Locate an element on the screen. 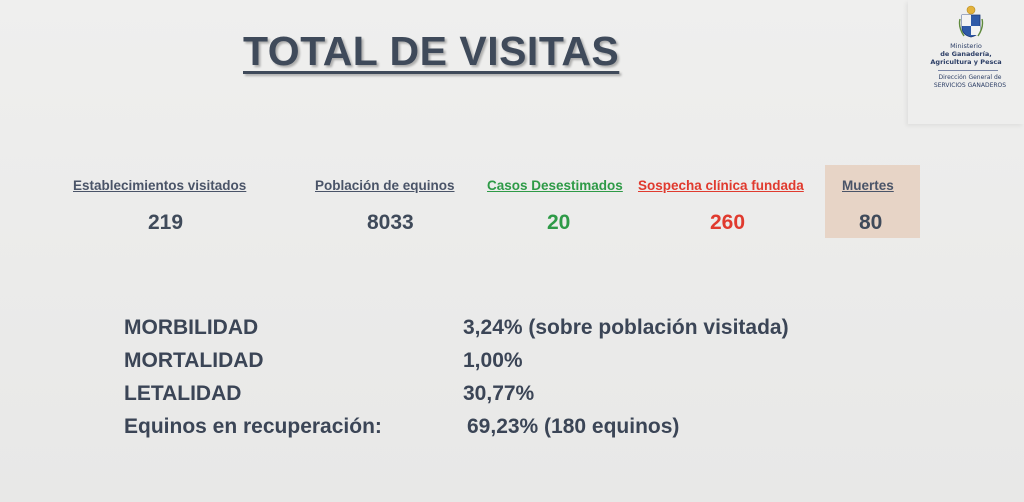  logo-direction-line-1: Dirección General de is located at coordinates (970, 77).